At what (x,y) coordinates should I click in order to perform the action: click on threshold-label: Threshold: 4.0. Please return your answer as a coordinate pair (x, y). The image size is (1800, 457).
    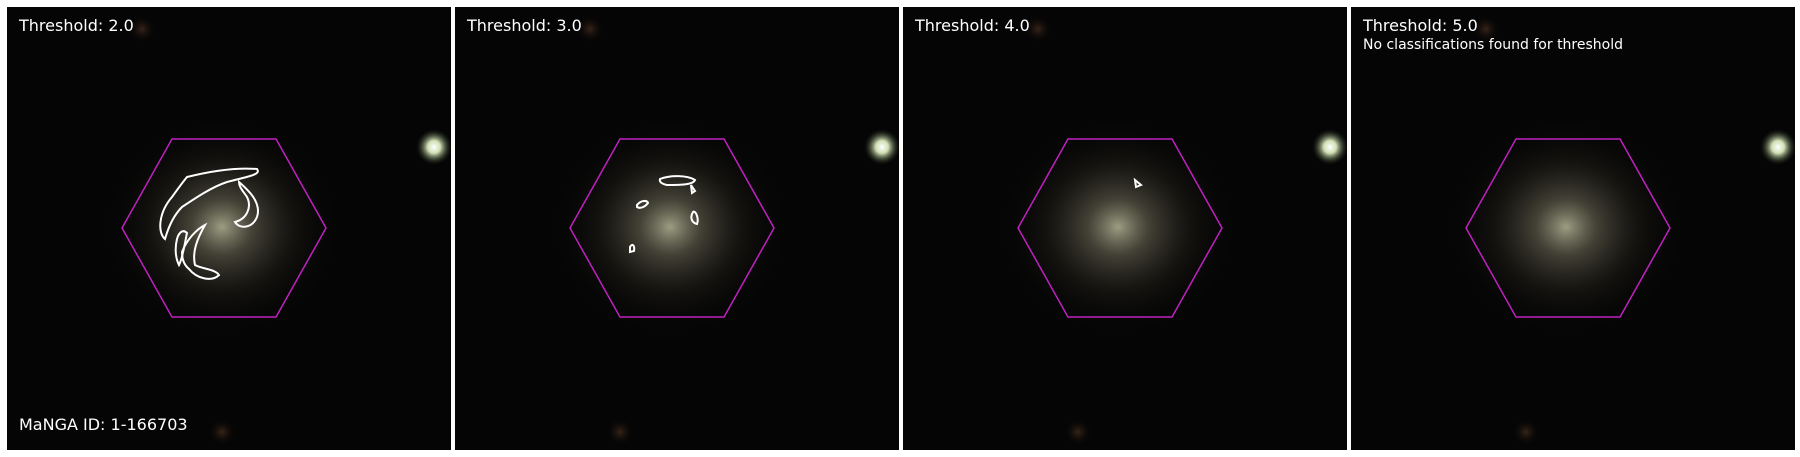
    Looking at the image, I should click on (972, 25).